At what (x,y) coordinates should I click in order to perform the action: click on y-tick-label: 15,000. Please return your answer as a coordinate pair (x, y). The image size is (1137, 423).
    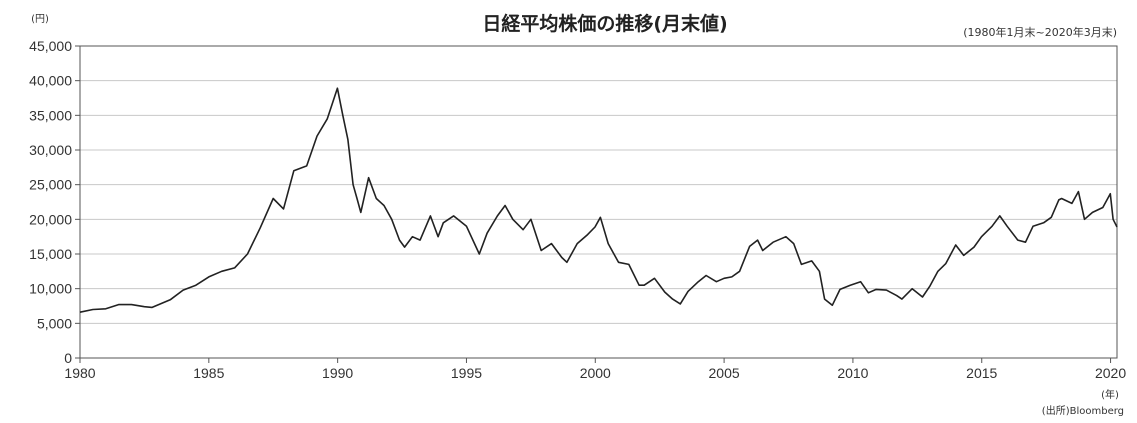
    Looking at the image, I should click on (50, 254).